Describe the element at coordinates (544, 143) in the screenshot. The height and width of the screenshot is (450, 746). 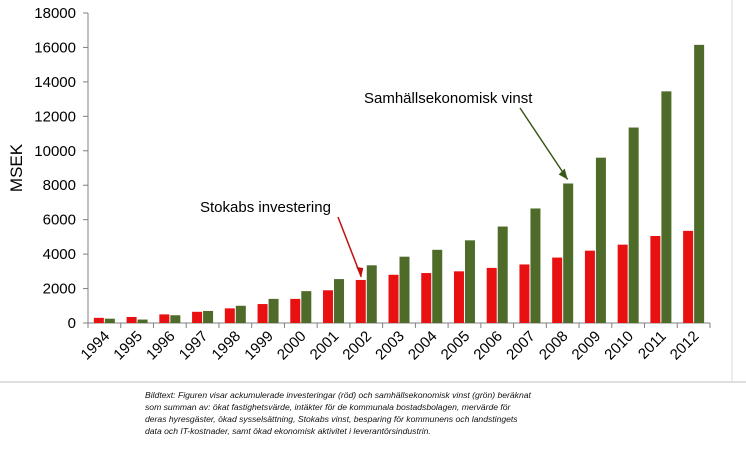
I see `annotation-gain-arrow` at that location.